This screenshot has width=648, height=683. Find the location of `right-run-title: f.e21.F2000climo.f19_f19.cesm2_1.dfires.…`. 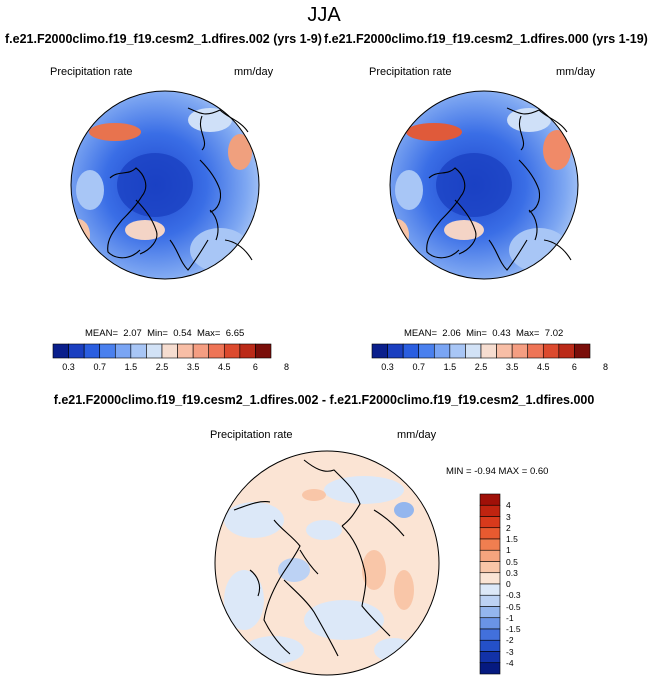

right-run-title: f.e21.F2000climo.f19_f19.cesm2_1.dfires.… is located at coordinates (486, 39).